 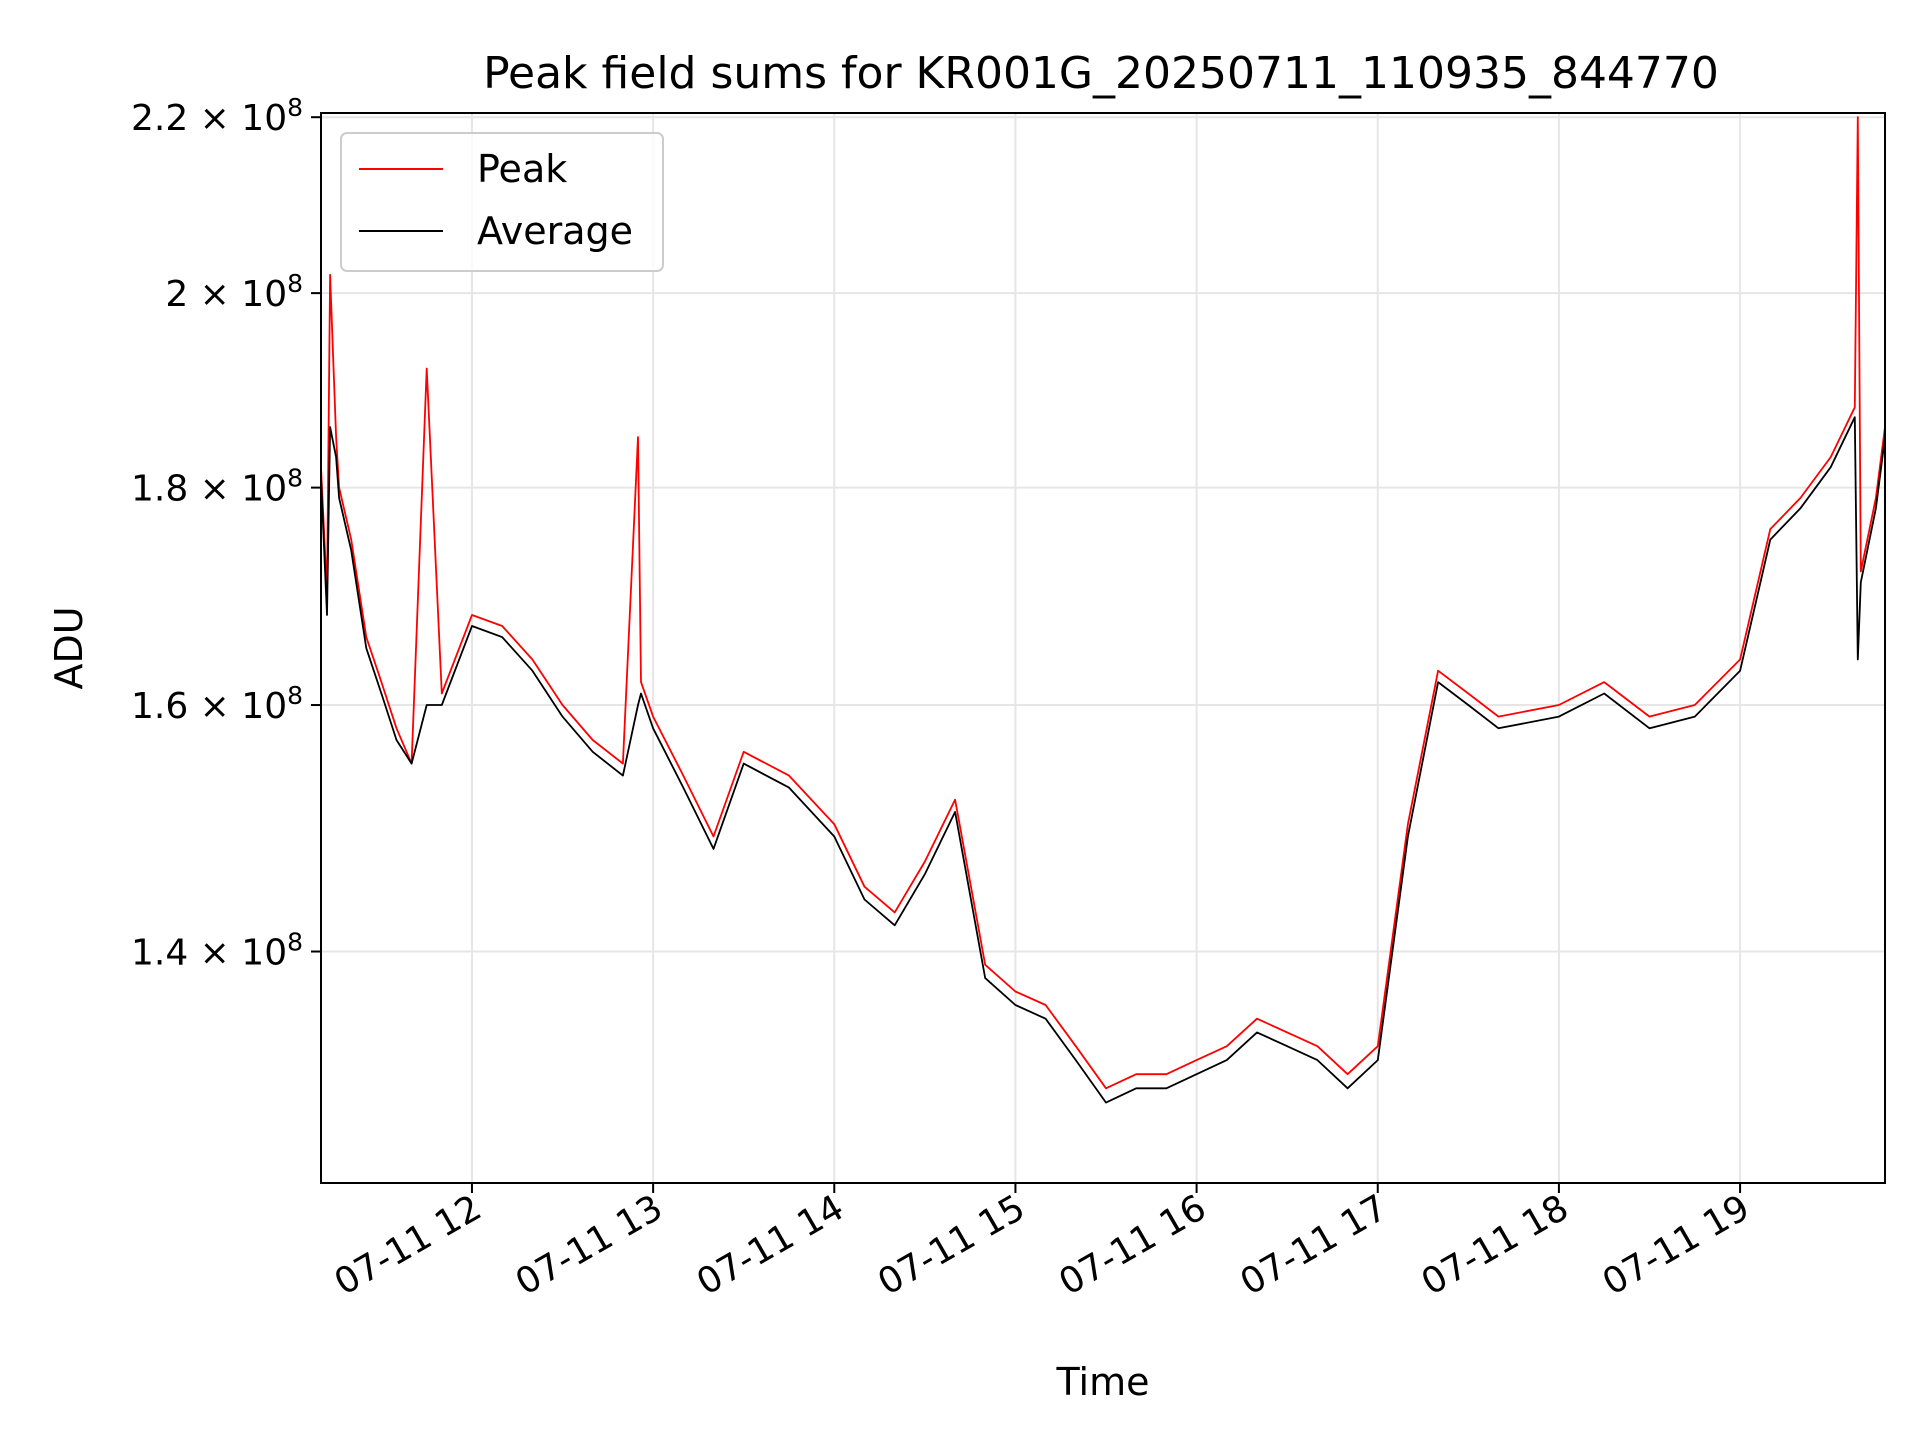 I want to click on y-tick-mantissa: 2.2, so click(x=159, y=118).